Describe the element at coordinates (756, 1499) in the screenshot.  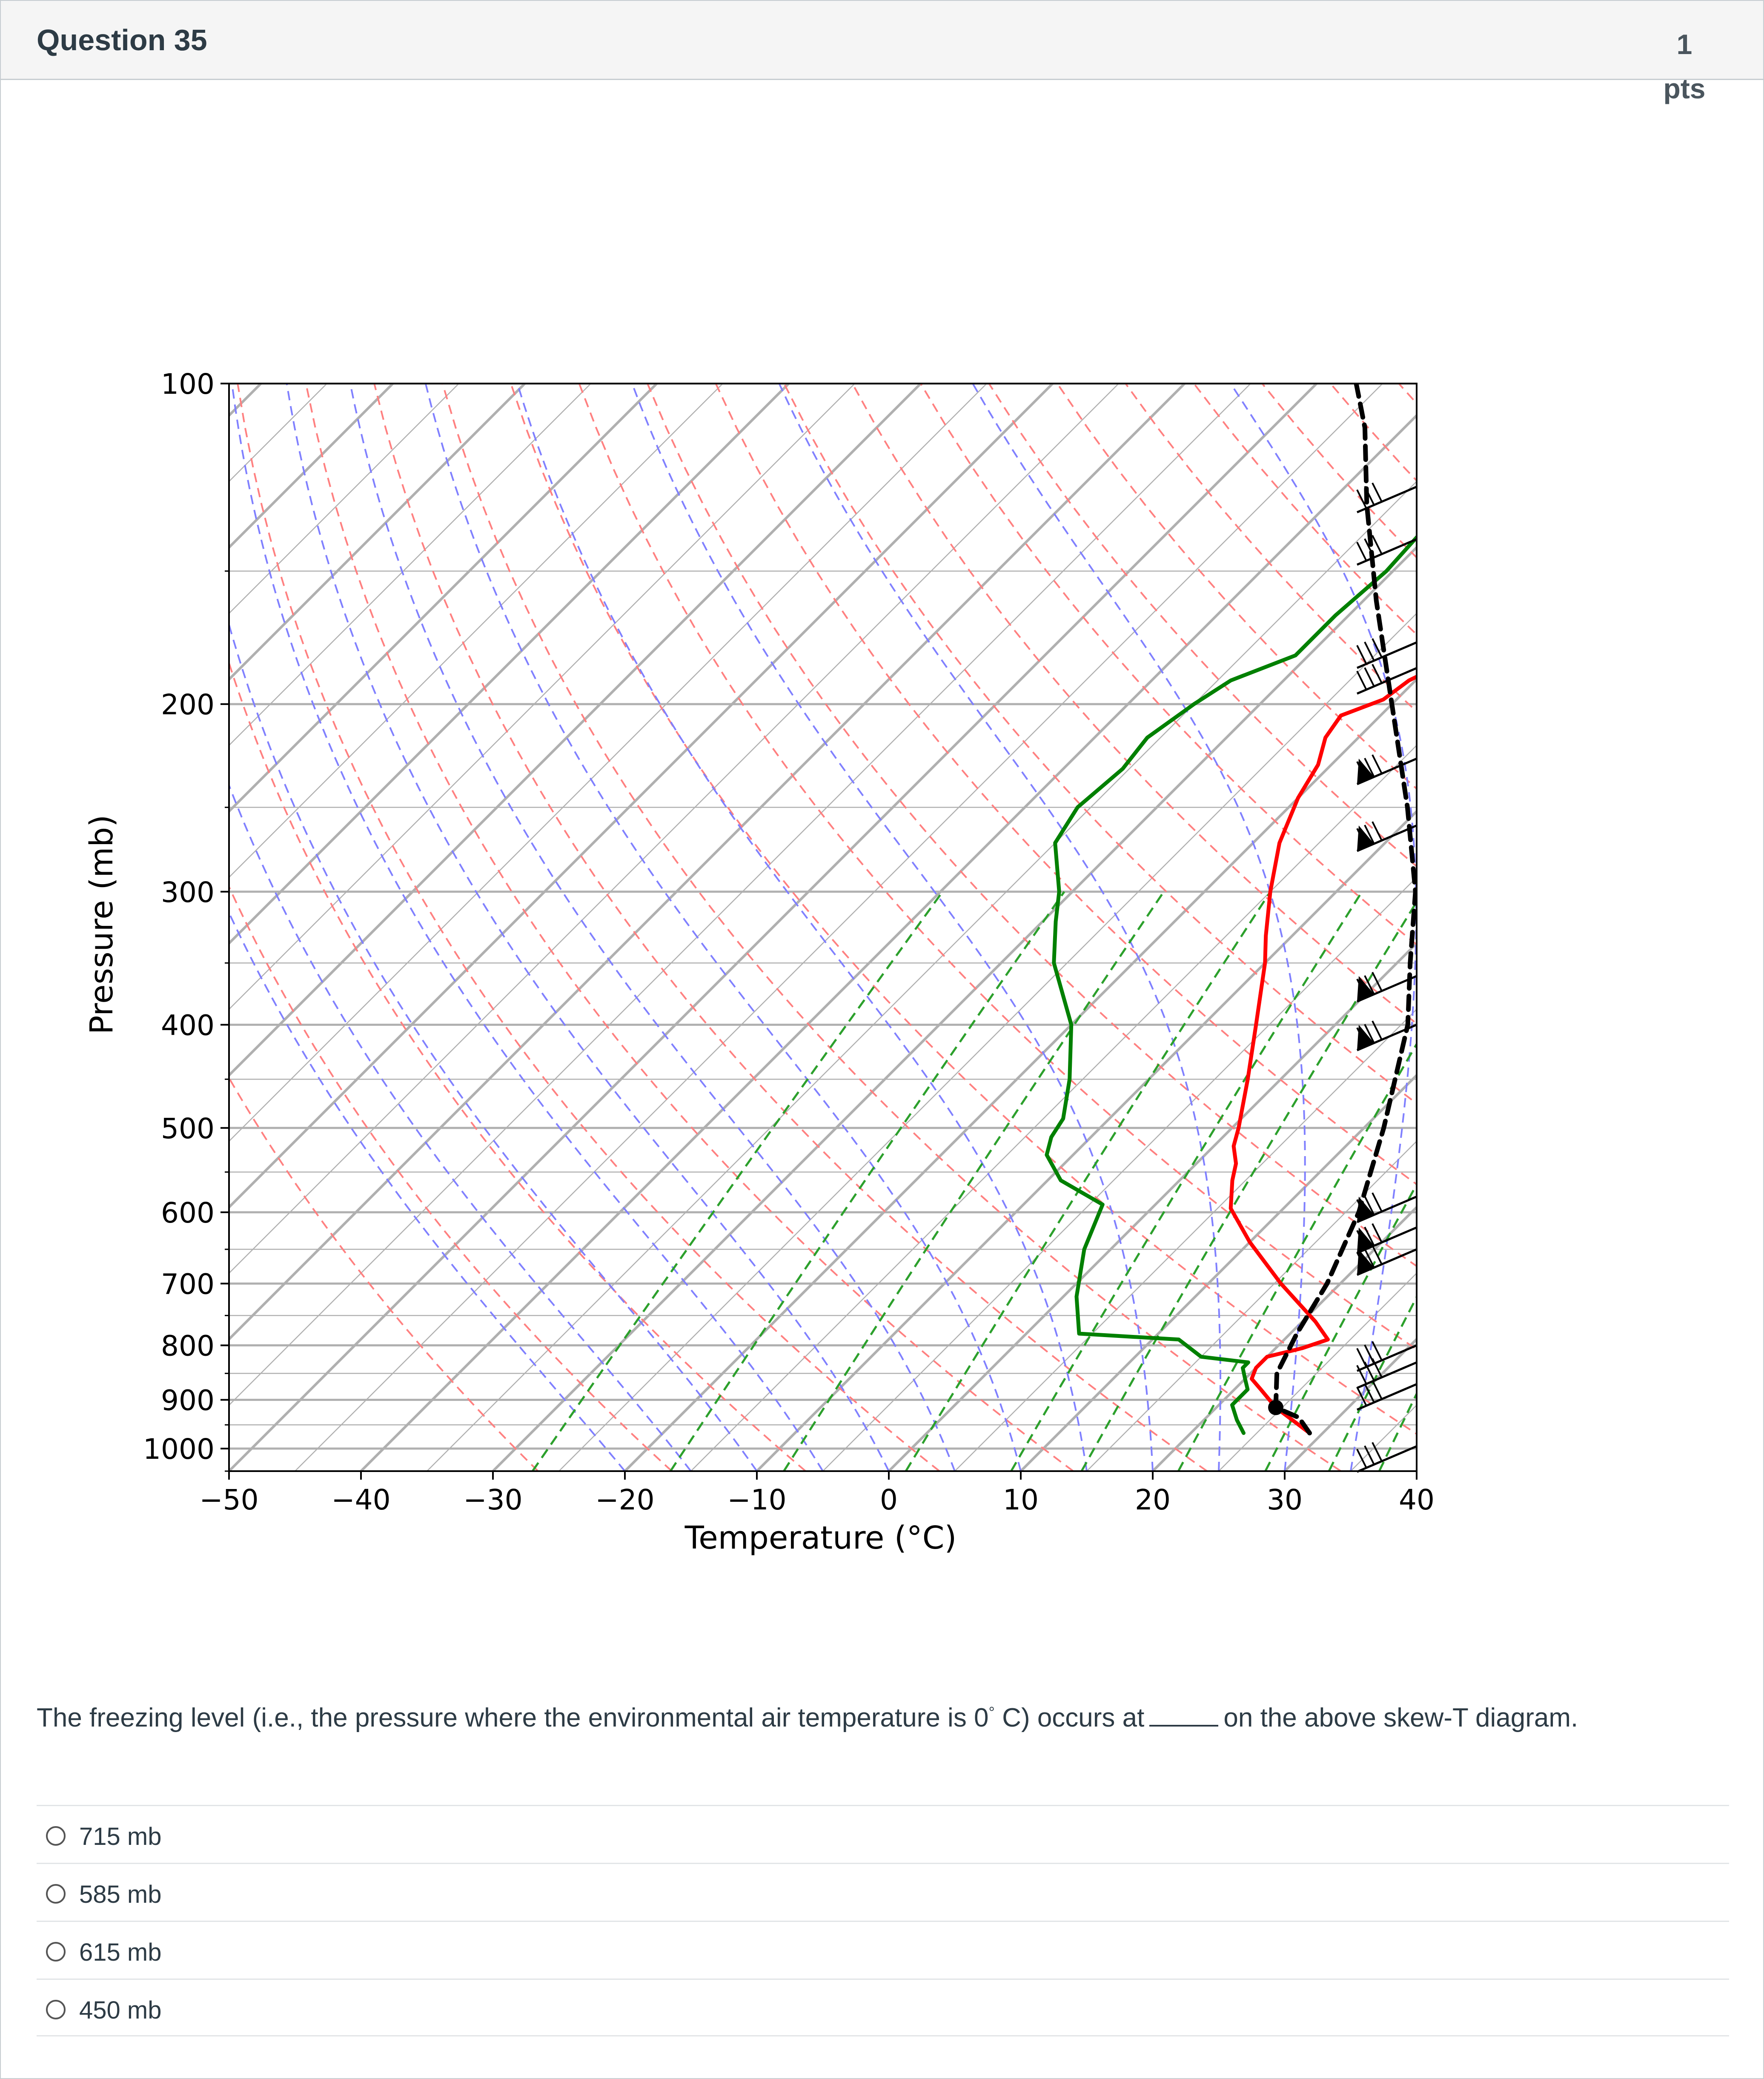
I see `x-tick-label: −10` at that location.